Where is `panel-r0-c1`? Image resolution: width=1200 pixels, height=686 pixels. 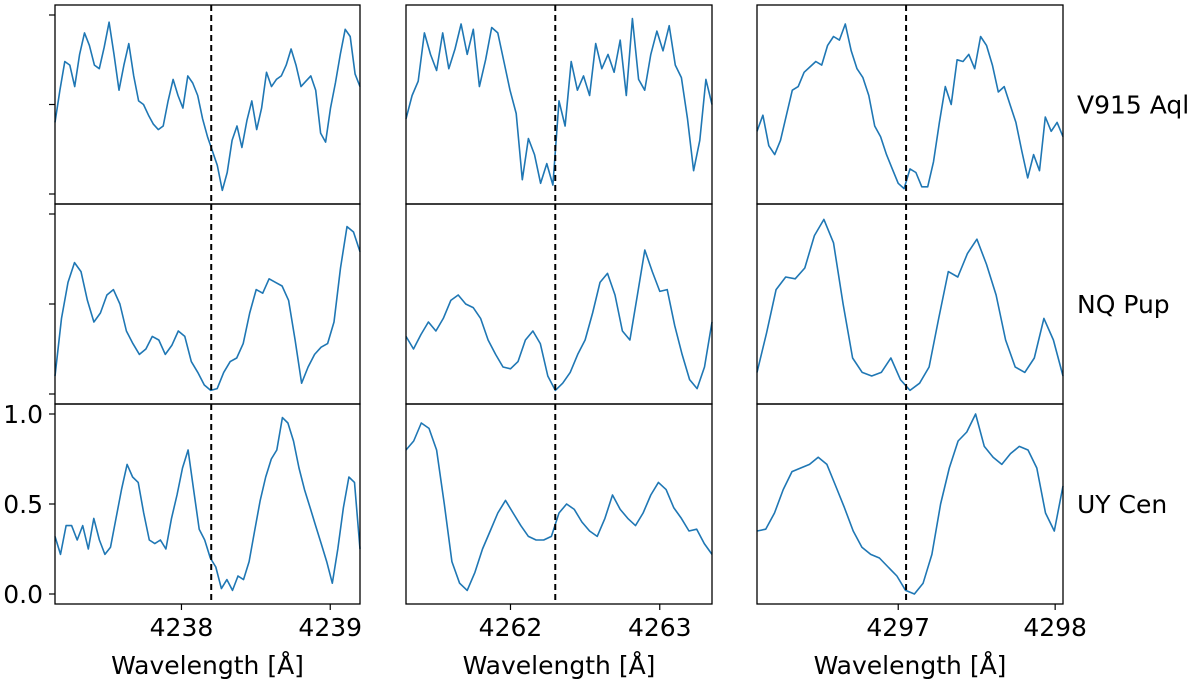 panel-r0-c1 is located at coordinates (559, 104).